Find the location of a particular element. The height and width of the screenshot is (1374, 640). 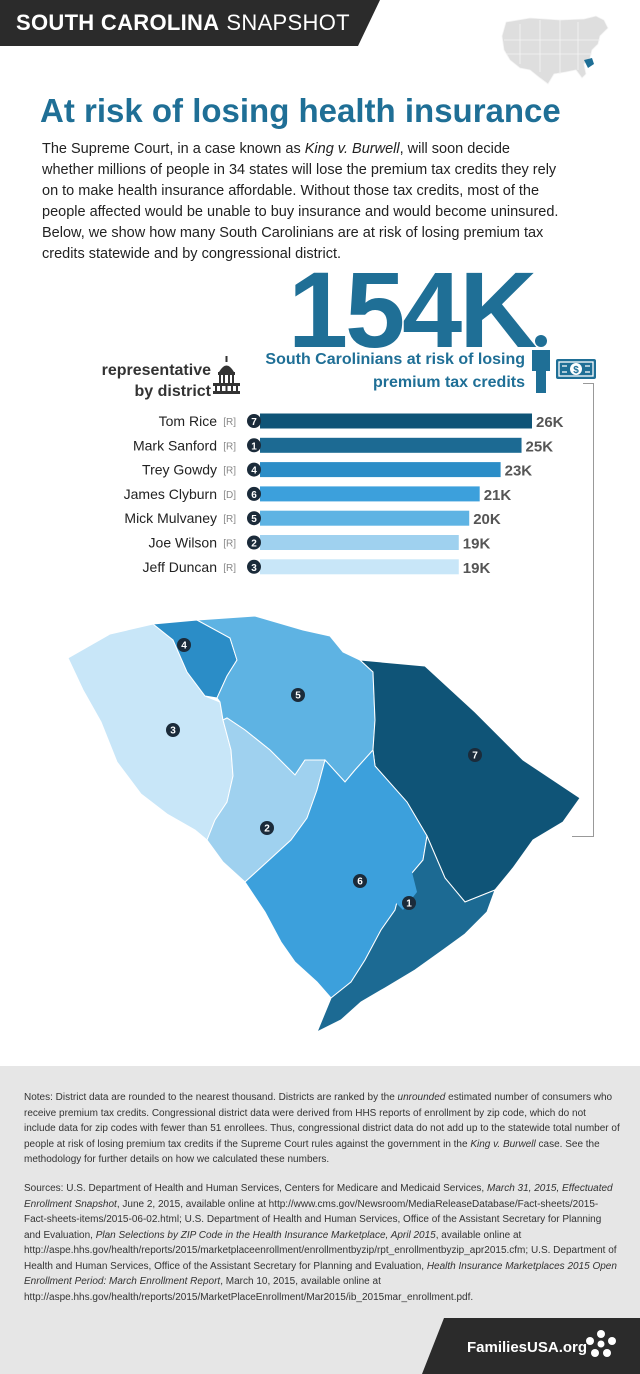

bar-category-label: Mick Mulvaney is located at coordinates (170, 518).